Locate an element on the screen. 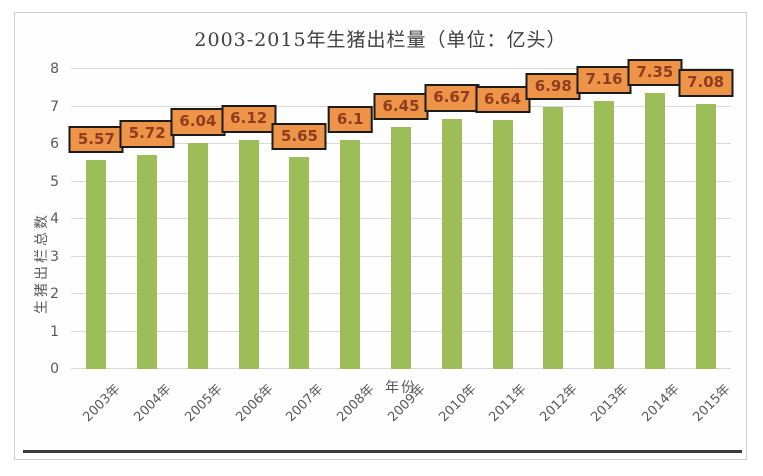 Image resolution: width=763 pixels, height=476 pixels. data-label: 6.04 is located at coordinates (198, 122).